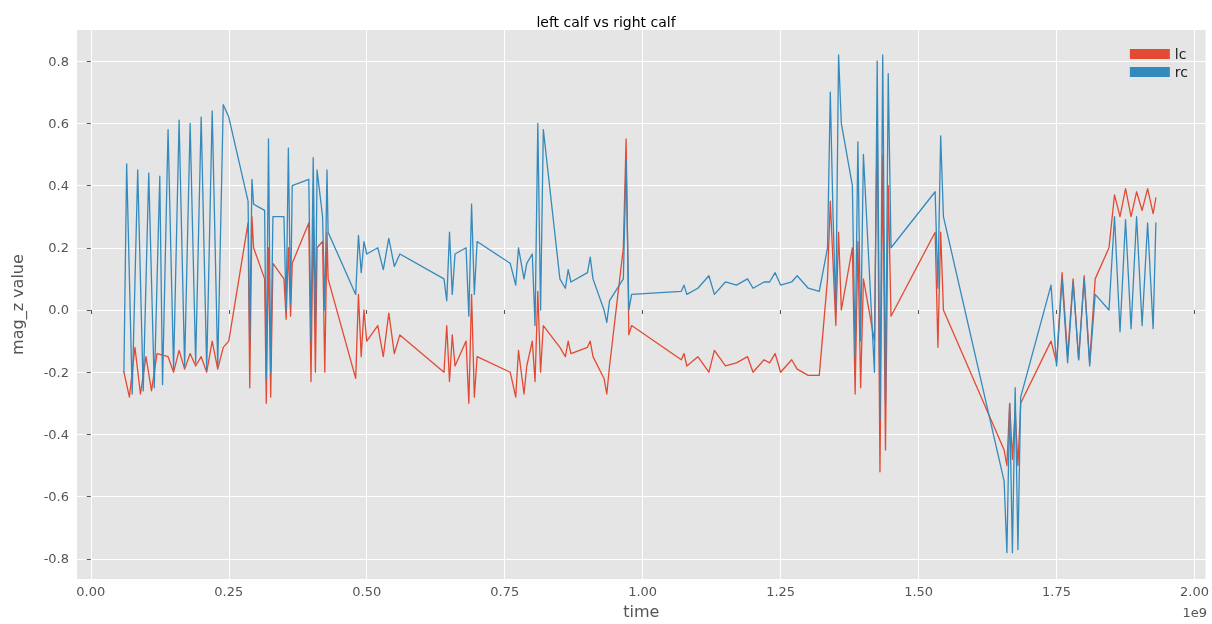  Describe the element at coordinates (1180, 54) in the screenshot. I see `legend-label: lc` at that location.